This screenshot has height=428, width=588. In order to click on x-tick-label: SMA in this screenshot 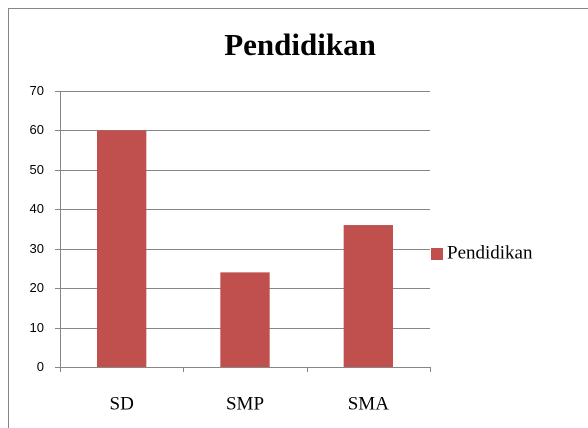, I will do `click(368, 403)`.